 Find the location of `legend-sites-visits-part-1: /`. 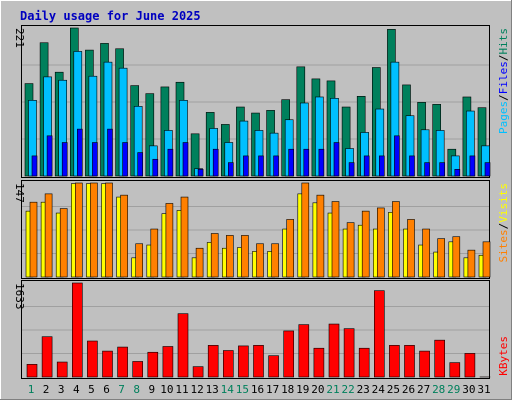

legend-sites-visits-part-1: / is located at coordinates (503, 226).